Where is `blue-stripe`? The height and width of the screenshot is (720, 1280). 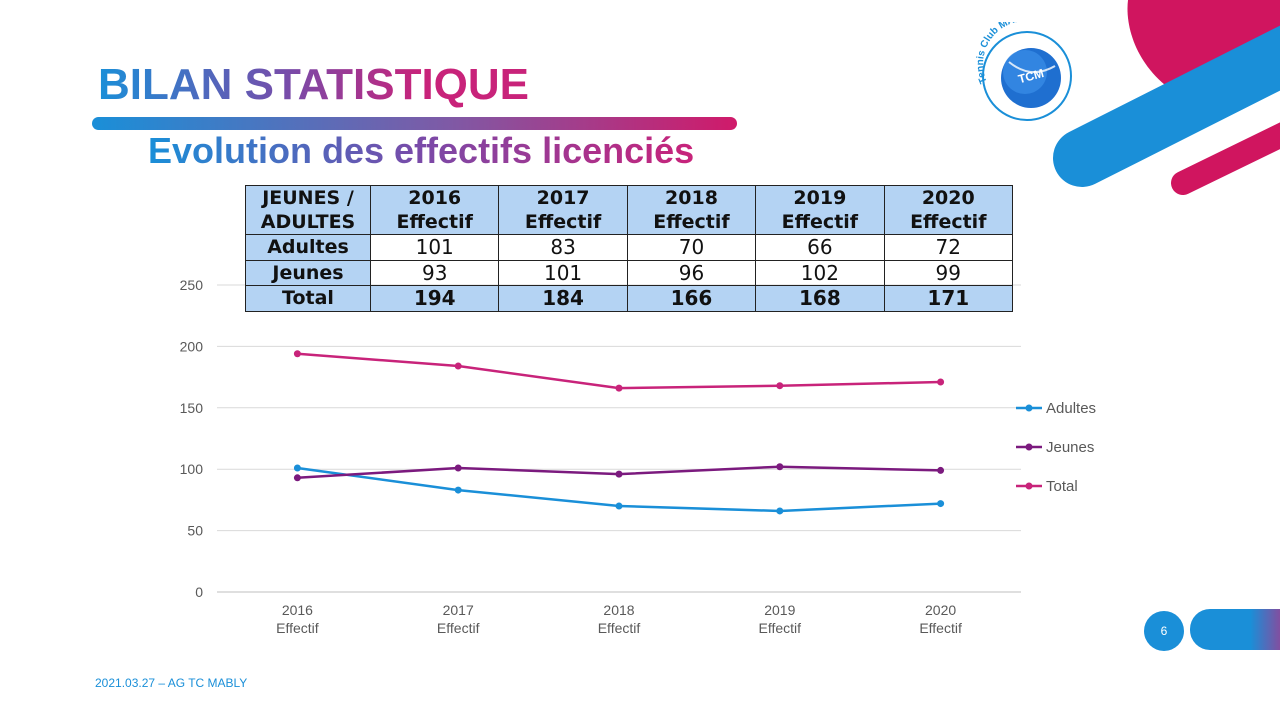
blue-stripe is located at coordinates (1166, 106).